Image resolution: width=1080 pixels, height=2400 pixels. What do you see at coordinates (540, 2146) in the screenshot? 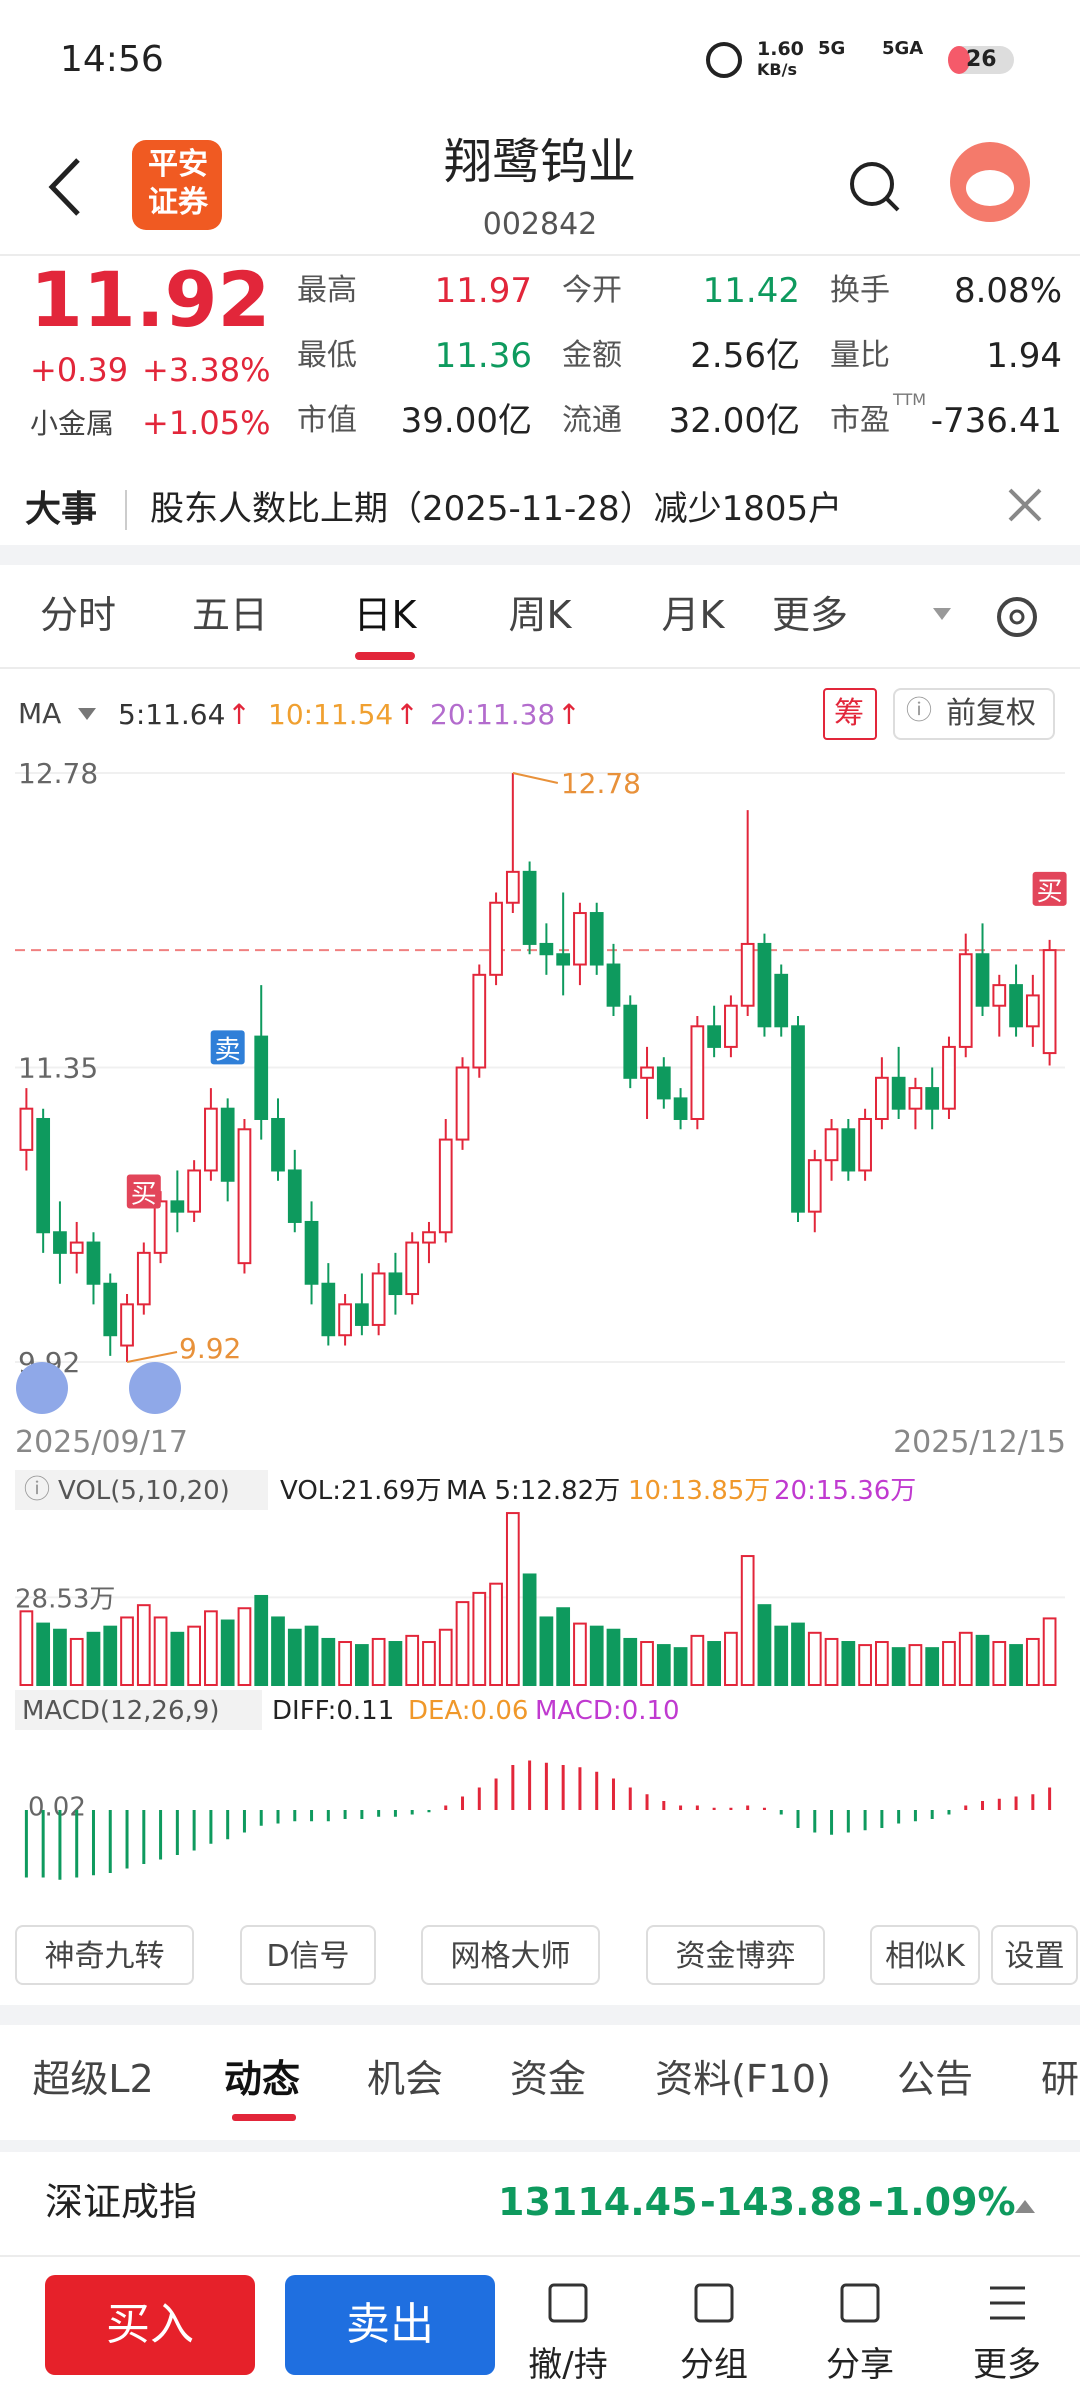
I see `gap` at bounding box center [540, 2146].